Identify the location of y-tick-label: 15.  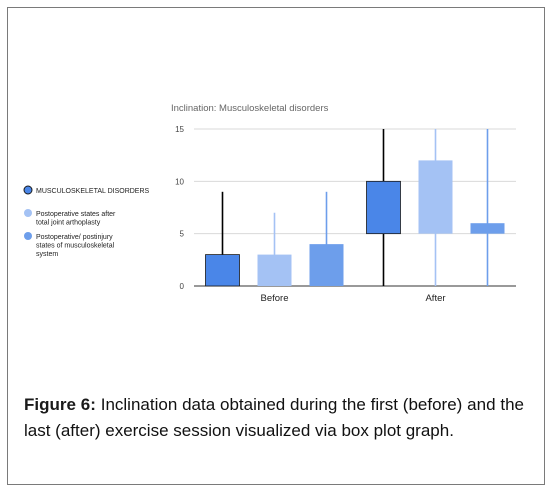
(179, 129).